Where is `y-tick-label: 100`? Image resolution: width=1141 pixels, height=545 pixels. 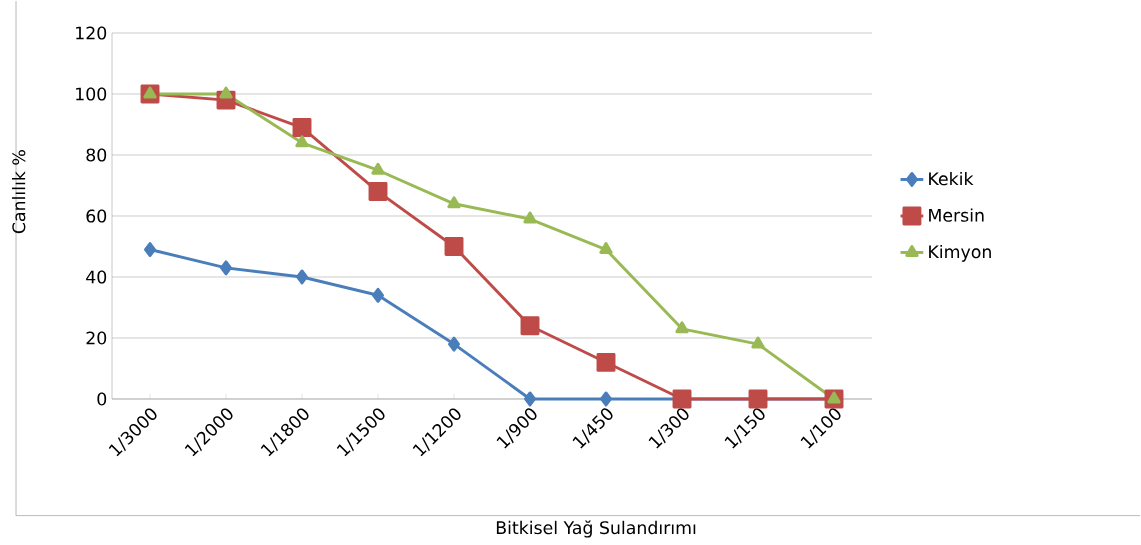
y-tick-label: 100 is located at coordinates (91, 94).